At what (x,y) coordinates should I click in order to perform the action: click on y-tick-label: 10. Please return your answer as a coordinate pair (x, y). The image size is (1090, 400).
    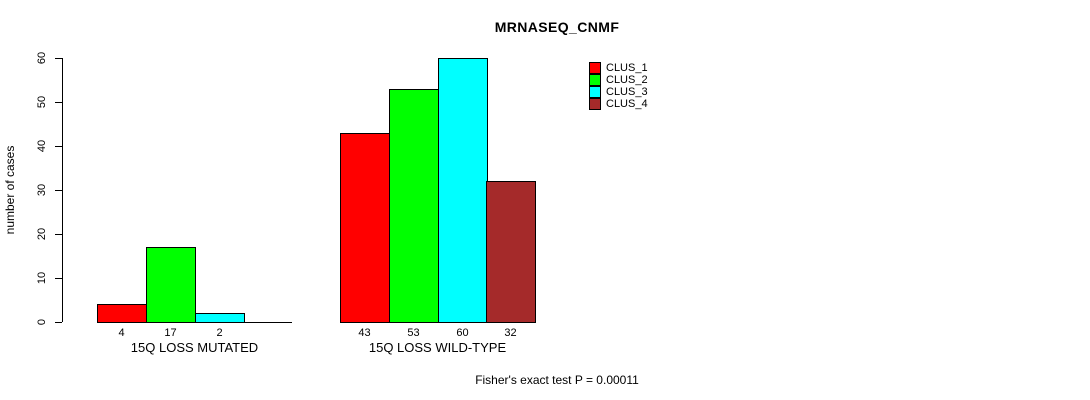
    Looking at the image, I should click on (42, 278).